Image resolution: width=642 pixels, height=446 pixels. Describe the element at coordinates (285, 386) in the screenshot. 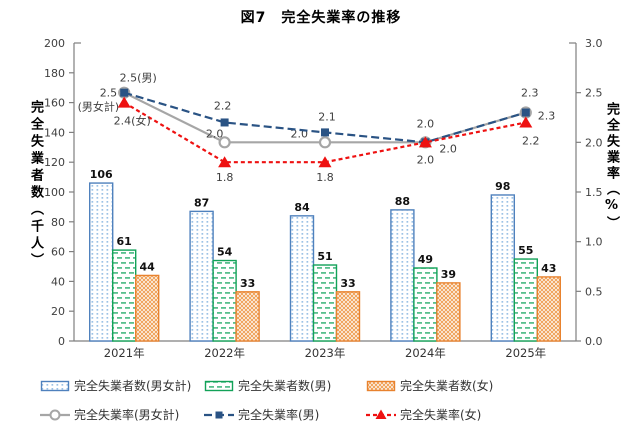

I see `legend-label: 完全失業者数(男)` at that location.